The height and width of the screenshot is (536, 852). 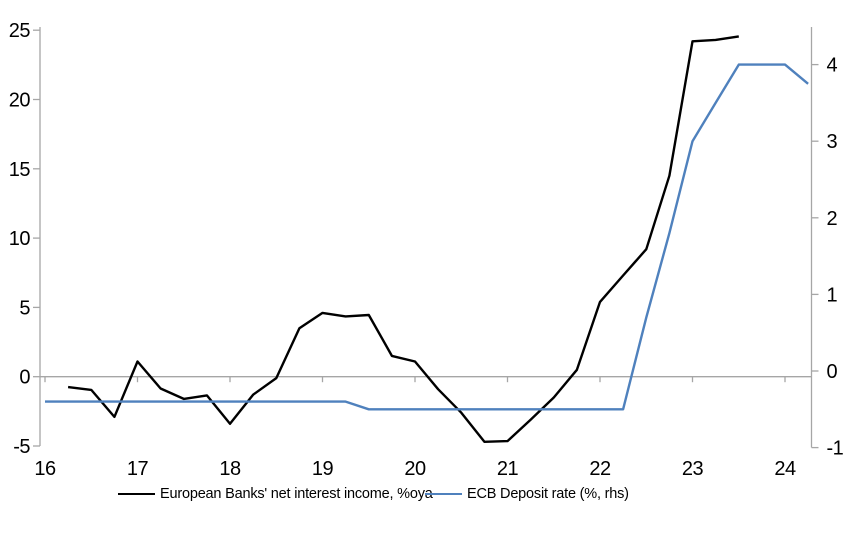 What do you see at coordinates (443, 494) in the screenshot?
I see `legend-swatch-blue-line` at bounding box center [443, 494].